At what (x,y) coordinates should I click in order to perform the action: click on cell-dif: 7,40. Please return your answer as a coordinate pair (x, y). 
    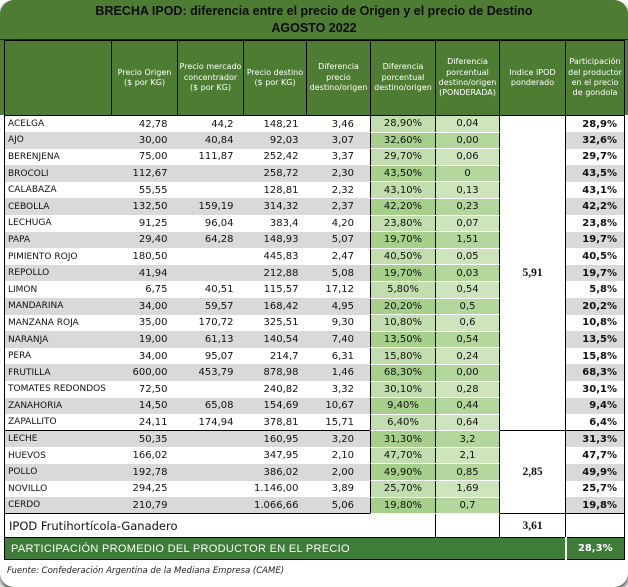
    Looking at the image, I should click on (338, 339).